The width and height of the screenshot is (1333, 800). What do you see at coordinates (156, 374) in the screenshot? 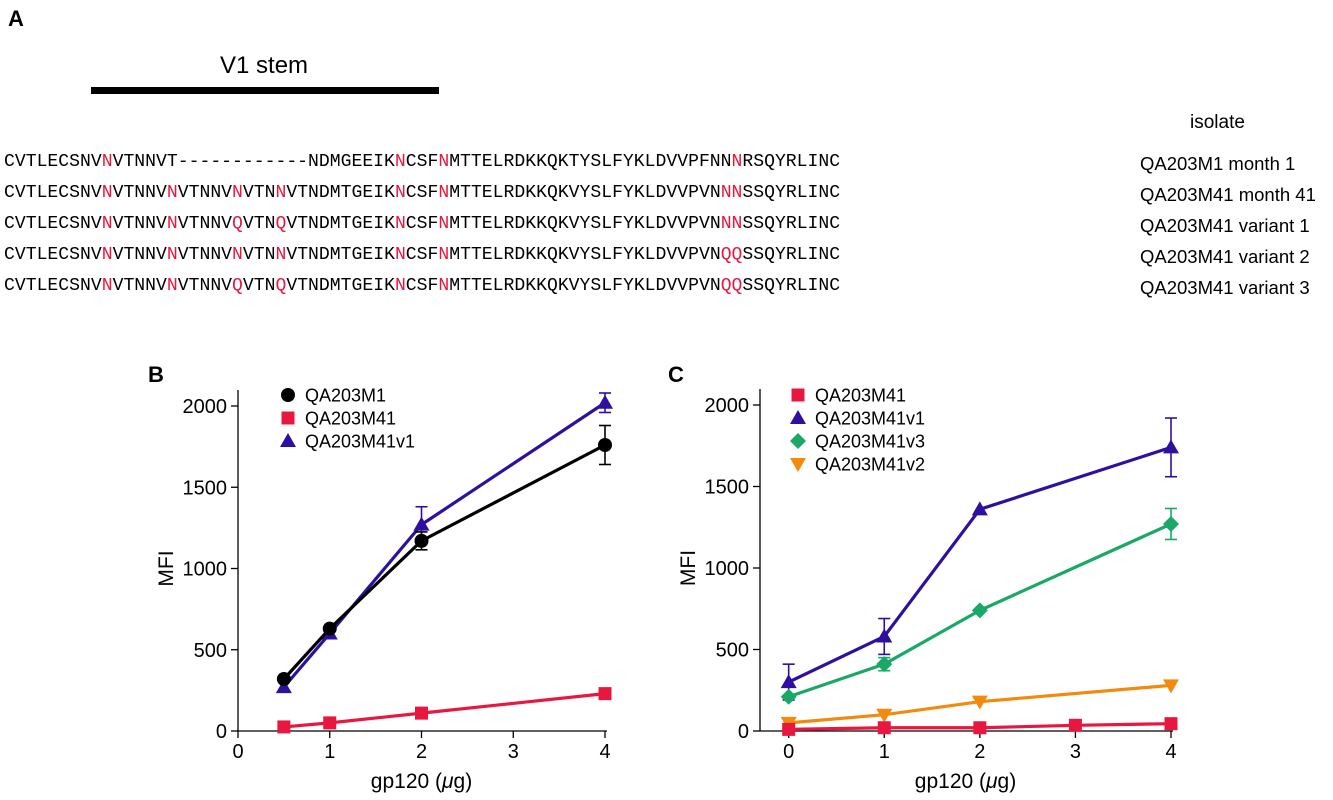
I see `panel-b-letter: B` at bounding box center [156, 374].